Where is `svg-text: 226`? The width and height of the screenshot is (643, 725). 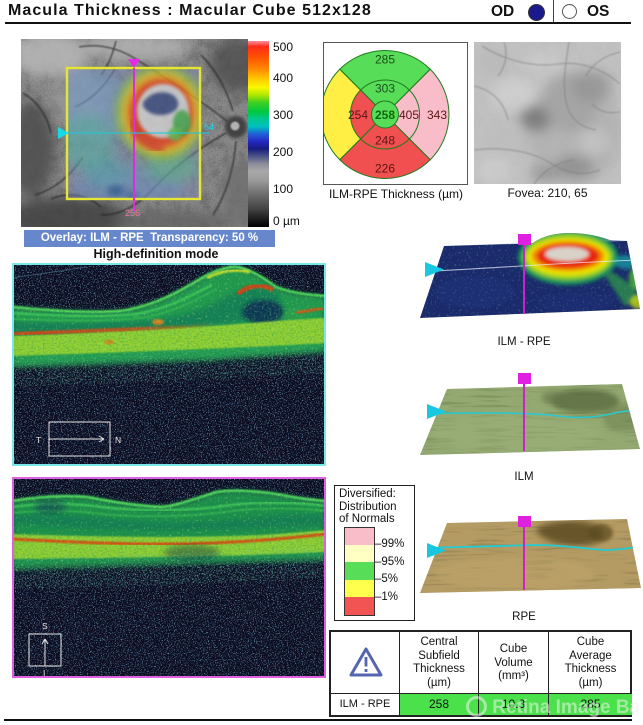
svg-text: 226 is located at coordinates (385, 169).